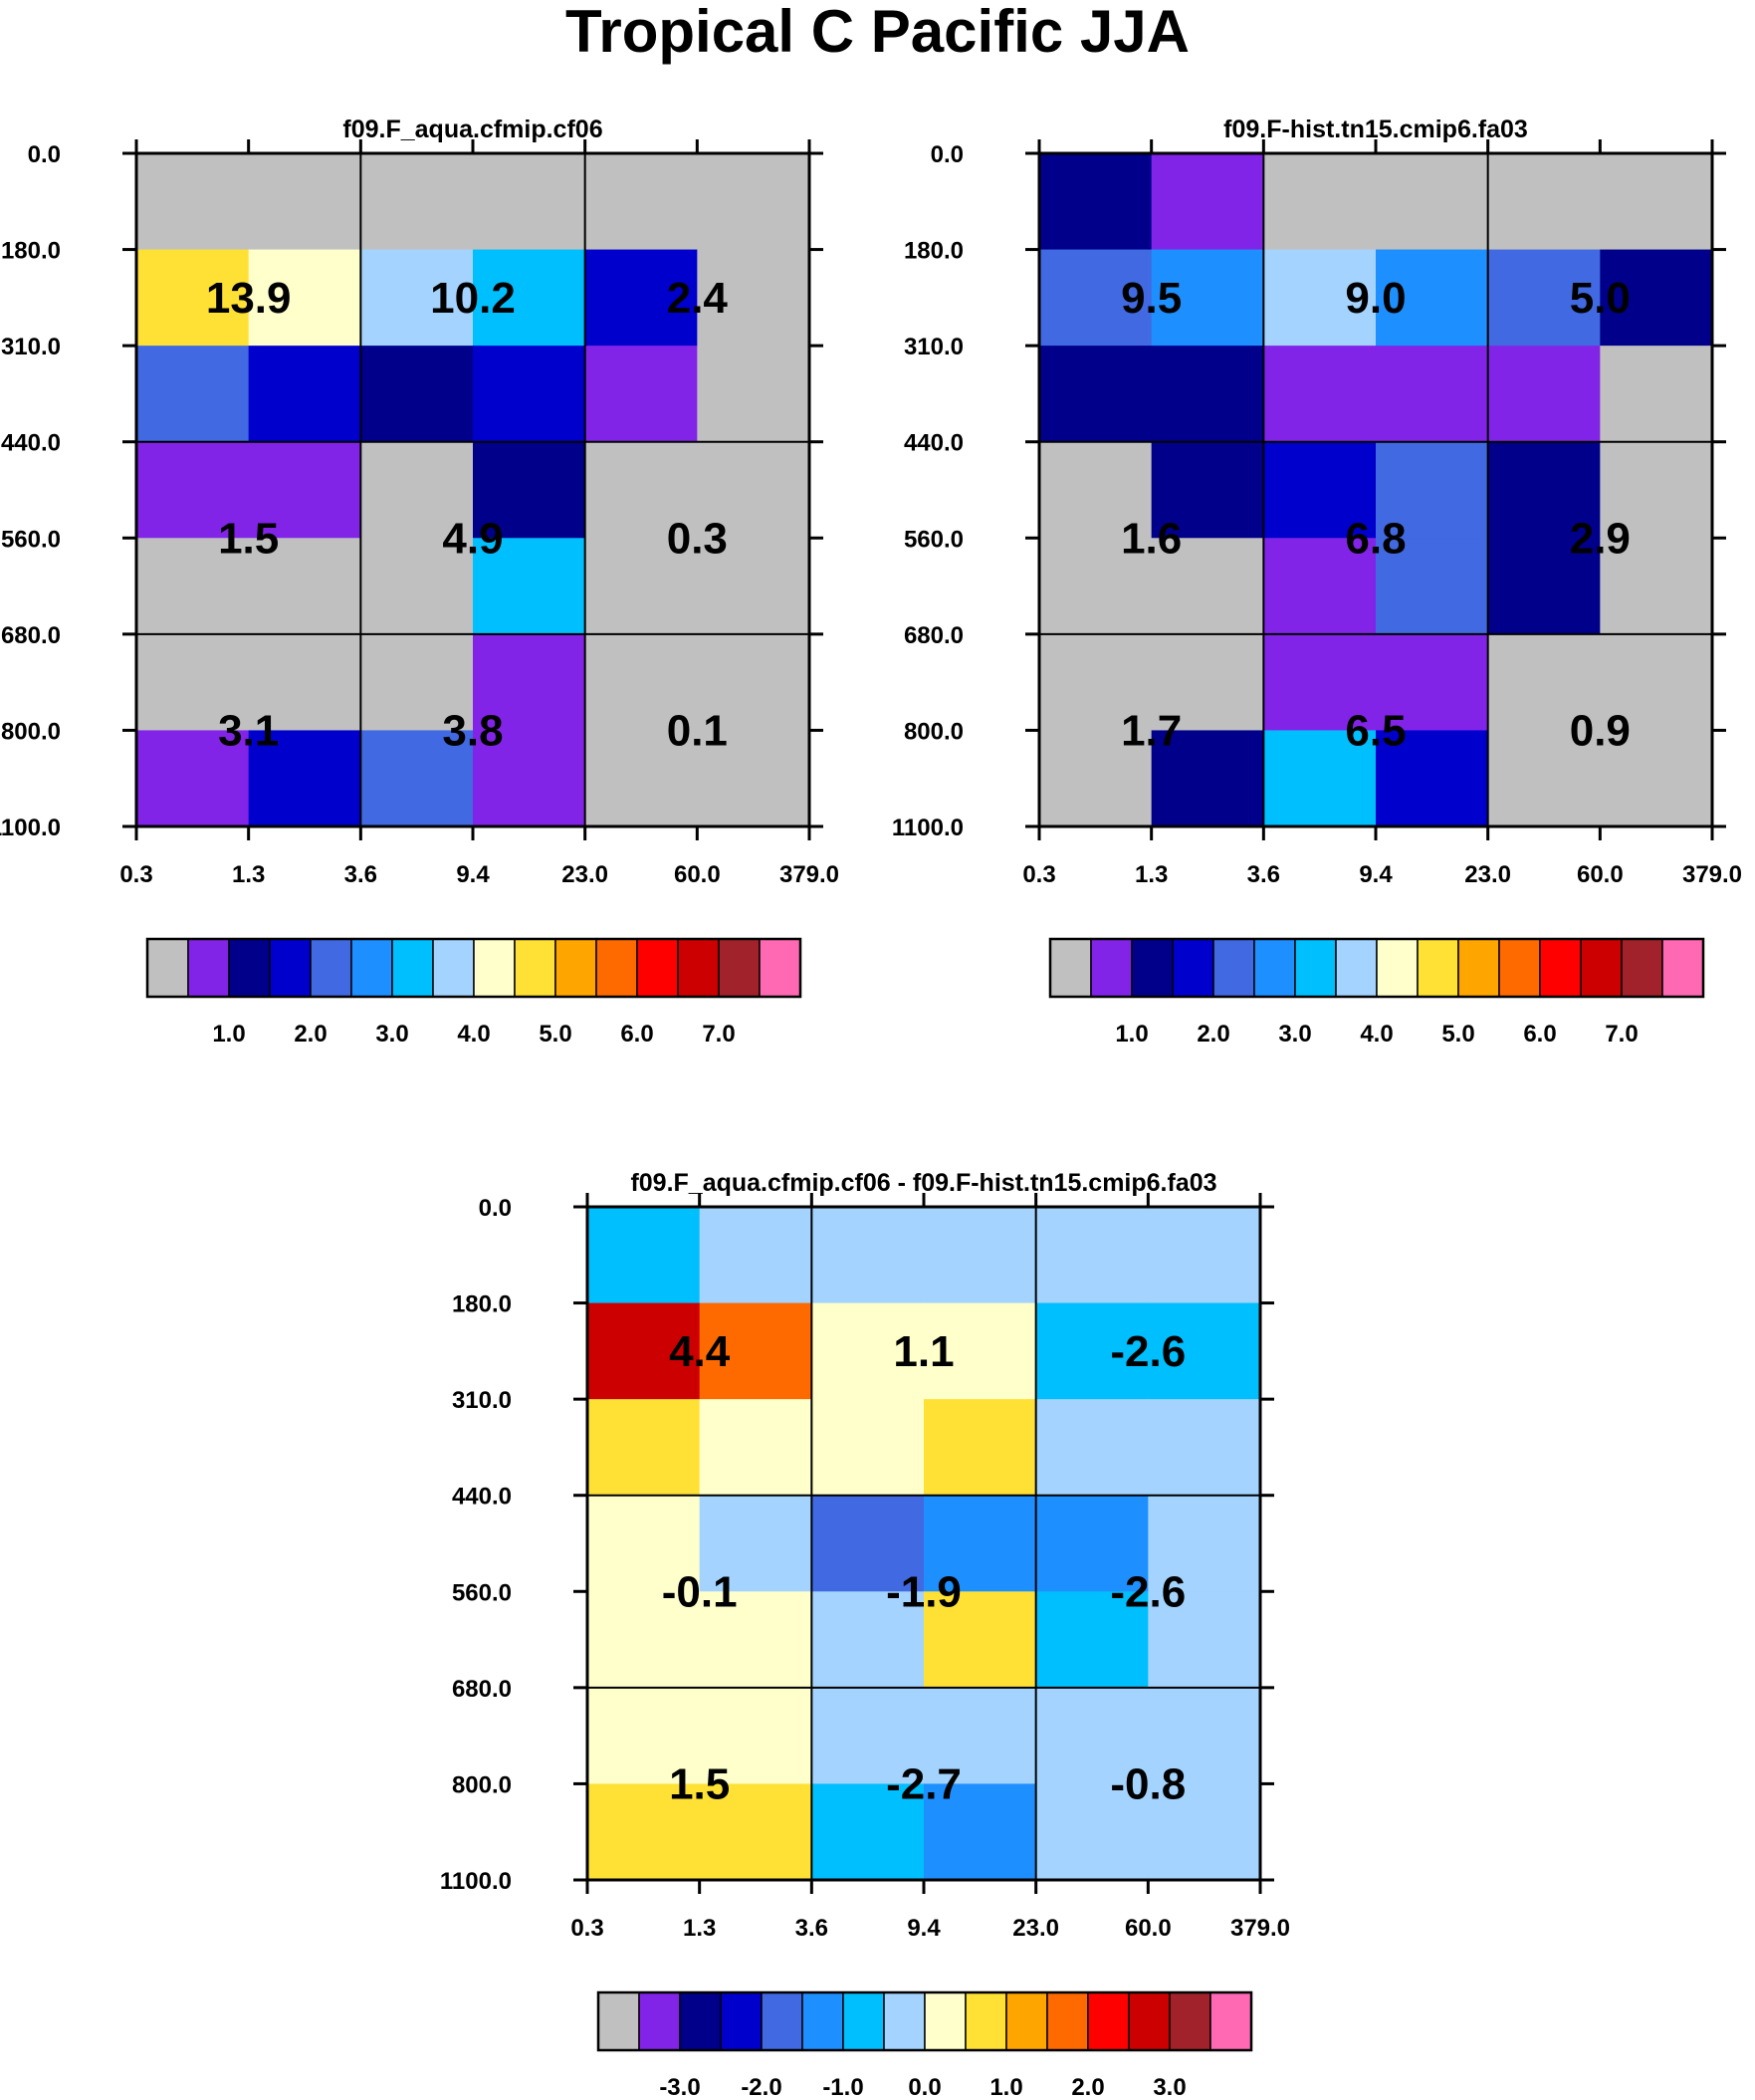 This screenshot has width=1755, height=2100. Describe the element at coordinates (473, 298) in the screenshot. I see `block-value-label: 10.2` at that location.